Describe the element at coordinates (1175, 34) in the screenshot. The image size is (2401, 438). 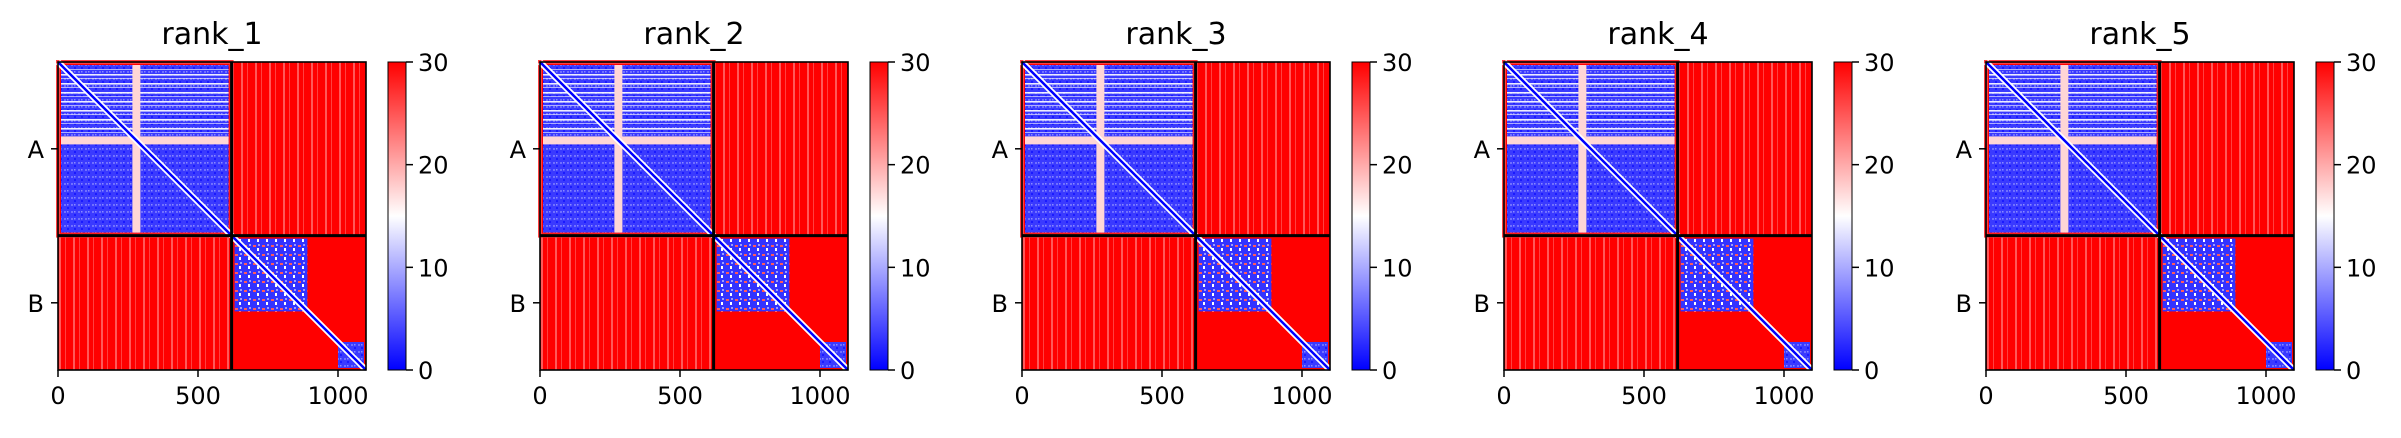
I see `panel-title: rank_3` at that location.